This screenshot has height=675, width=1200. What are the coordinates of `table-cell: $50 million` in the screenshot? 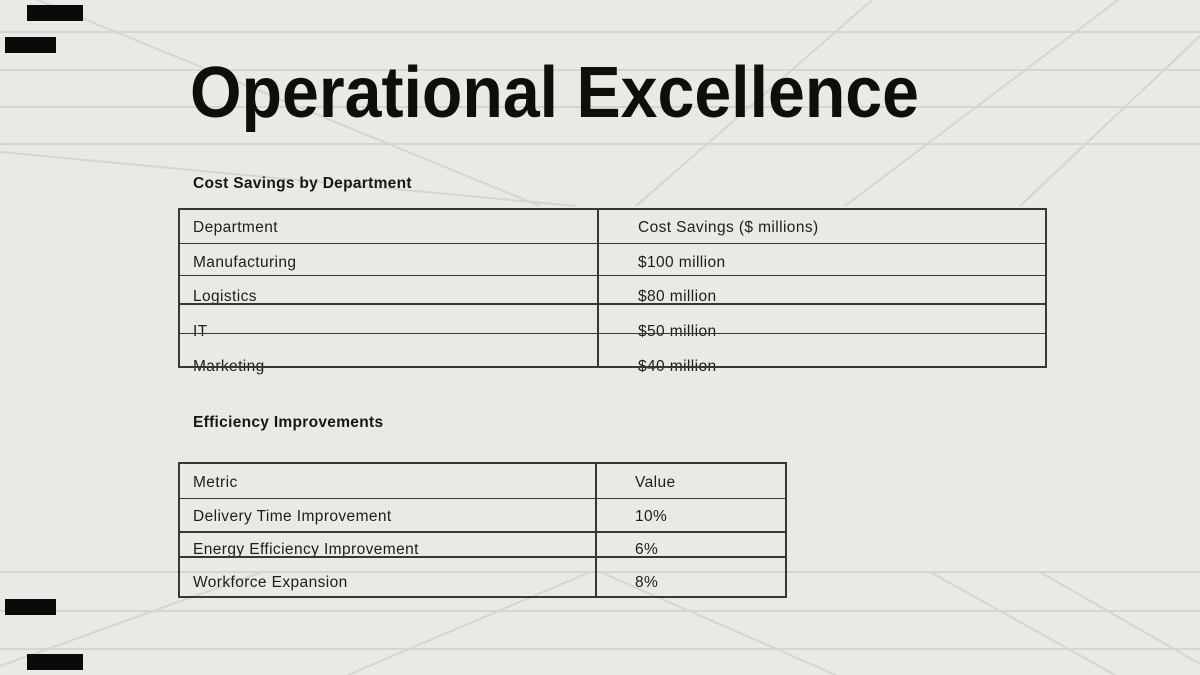 It's located at (677, 331).